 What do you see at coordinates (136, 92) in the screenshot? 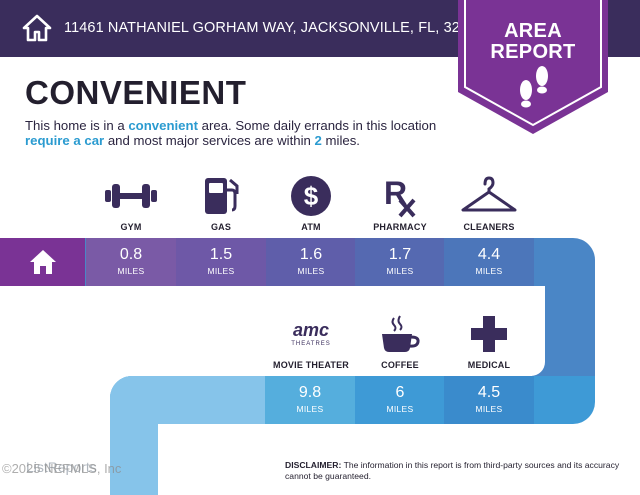
I see `page-title: CONVENIENT` at bounding box center [136, 92].